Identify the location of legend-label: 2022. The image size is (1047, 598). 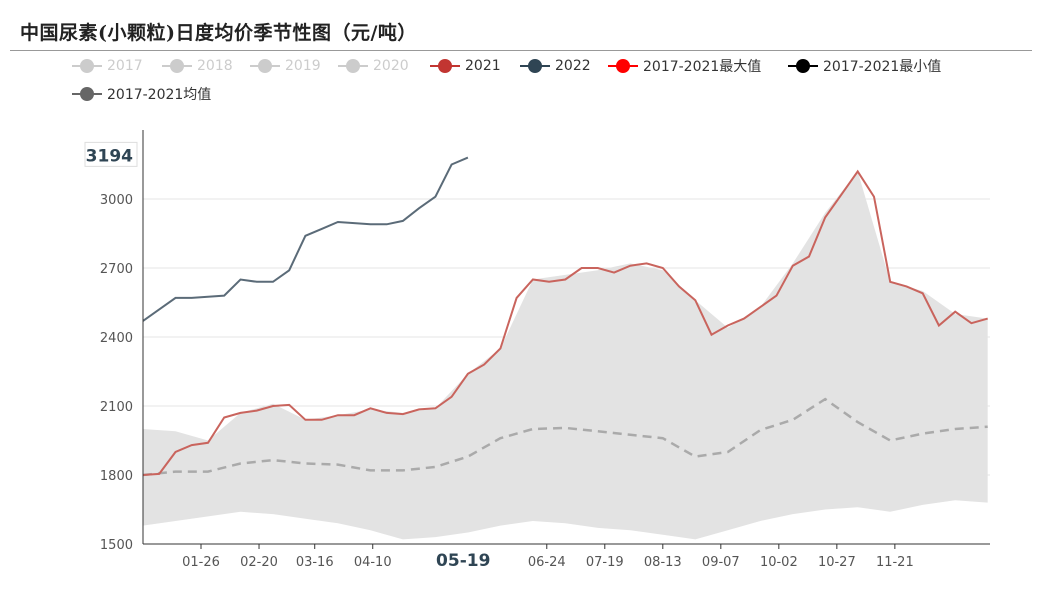
(573, 66).